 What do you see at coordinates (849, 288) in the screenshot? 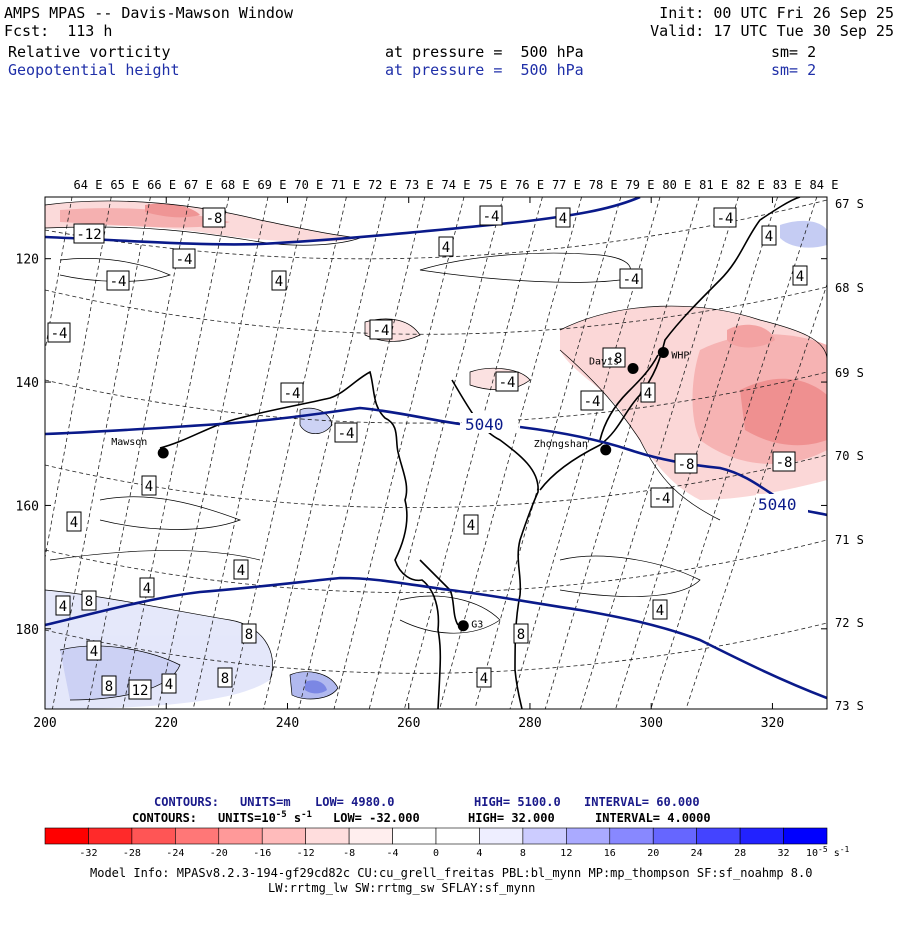
I see `lat-label: 68 S` at bounding box center [849, 288].